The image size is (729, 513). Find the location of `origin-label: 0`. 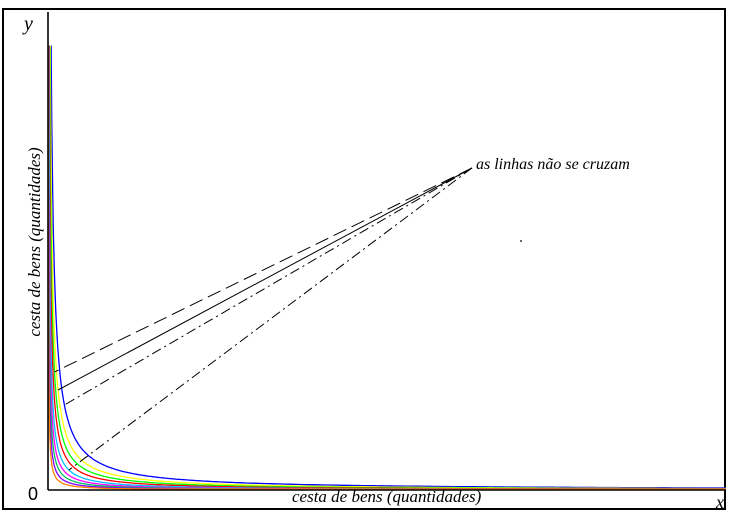

origin-label: 0 is located at coordinates (33, 494).